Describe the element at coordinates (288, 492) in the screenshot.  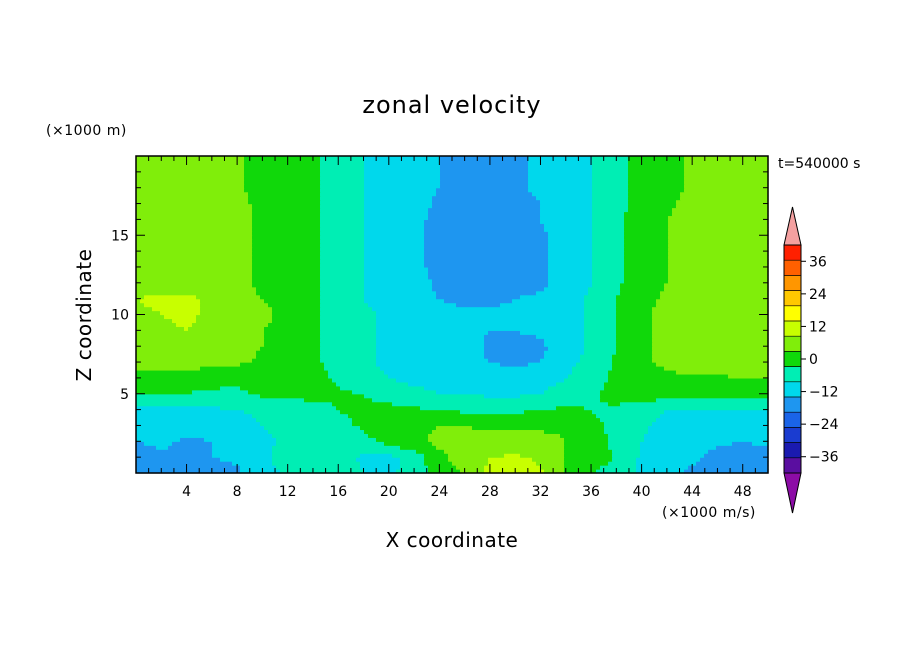
I see `x-tick-label: 12` at that location.